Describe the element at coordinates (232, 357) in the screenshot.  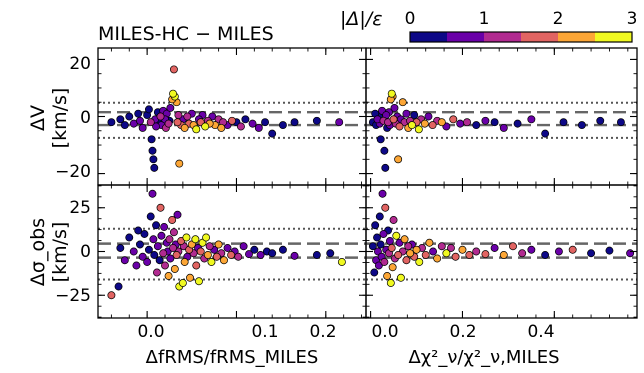
I see `x-axis-label: ΔfRMS/fRMS_MILES` at that location.